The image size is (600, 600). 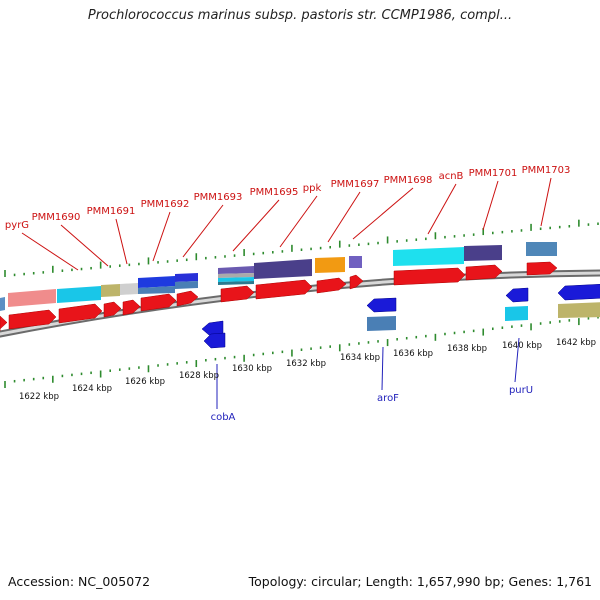 What do you see at coordinates (111, 211) in the screenshot?
I see `gene-label: PMM1691` at bounding box center [111, 211].